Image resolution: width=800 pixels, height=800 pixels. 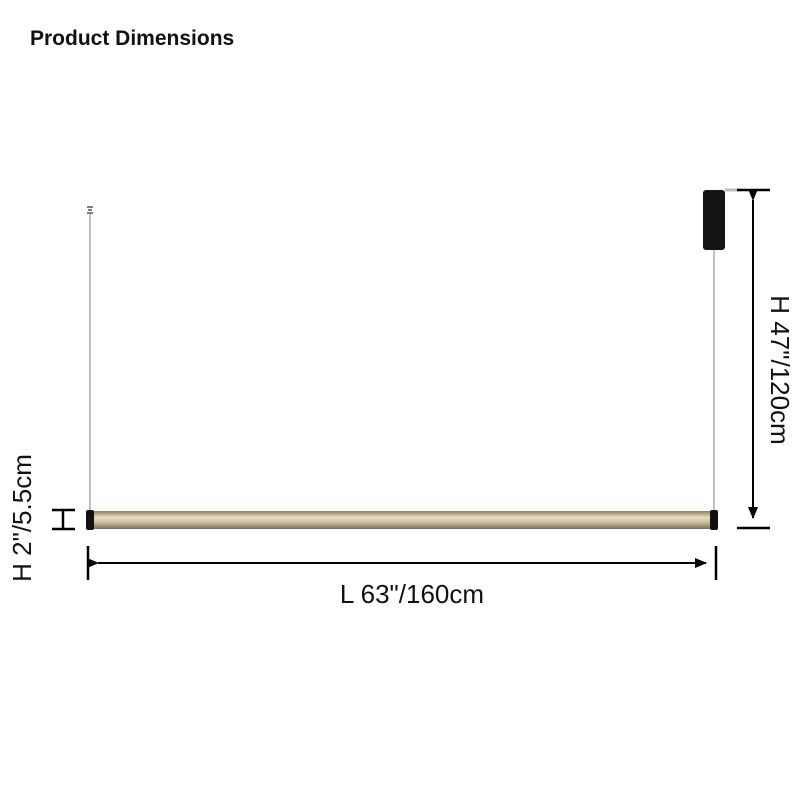 I want to click on tube-height-label: H 2"/5.5cm, so click(x=22, y=518).